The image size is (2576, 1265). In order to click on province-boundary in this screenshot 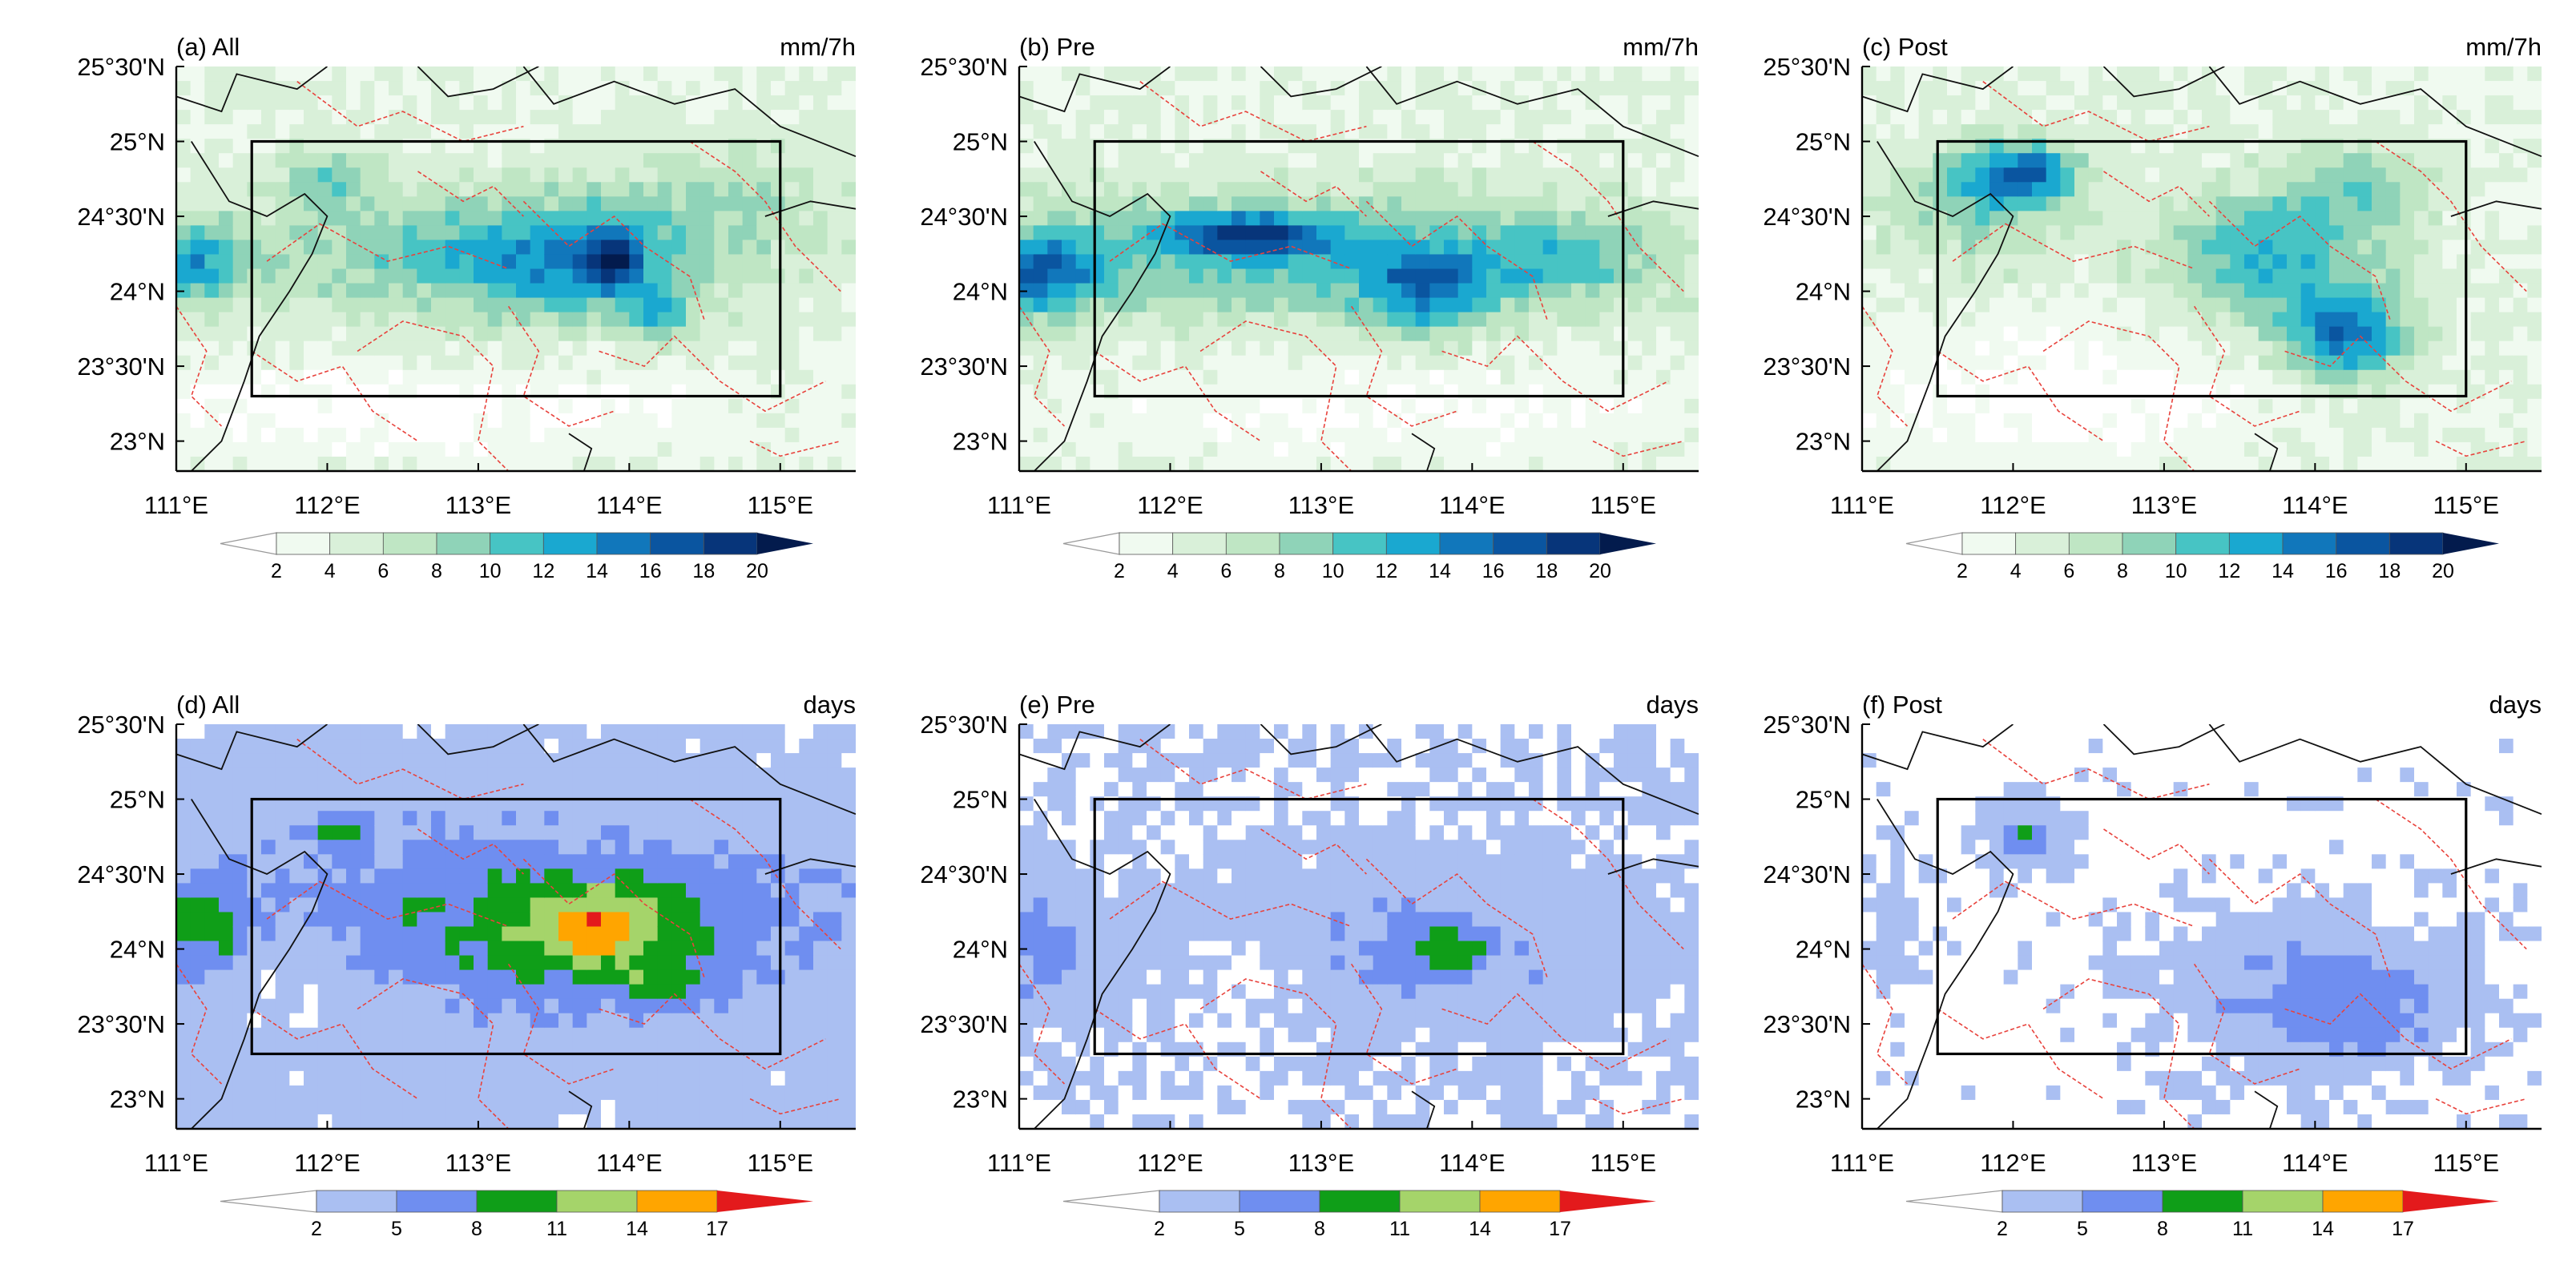, I will do `click(2375, 112)`.